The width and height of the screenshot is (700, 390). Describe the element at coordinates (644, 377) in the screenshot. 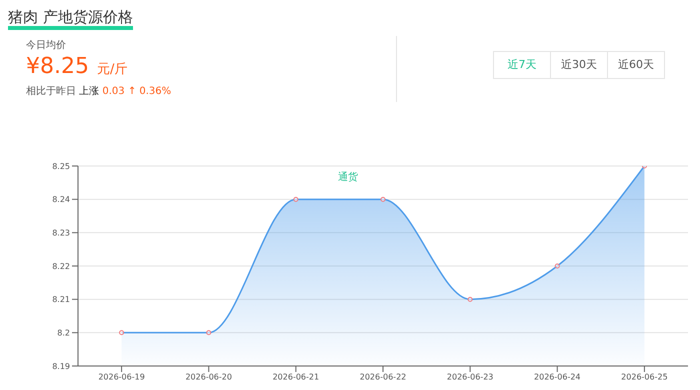

I see `x-tick-label: 2026-06-25` at that location.